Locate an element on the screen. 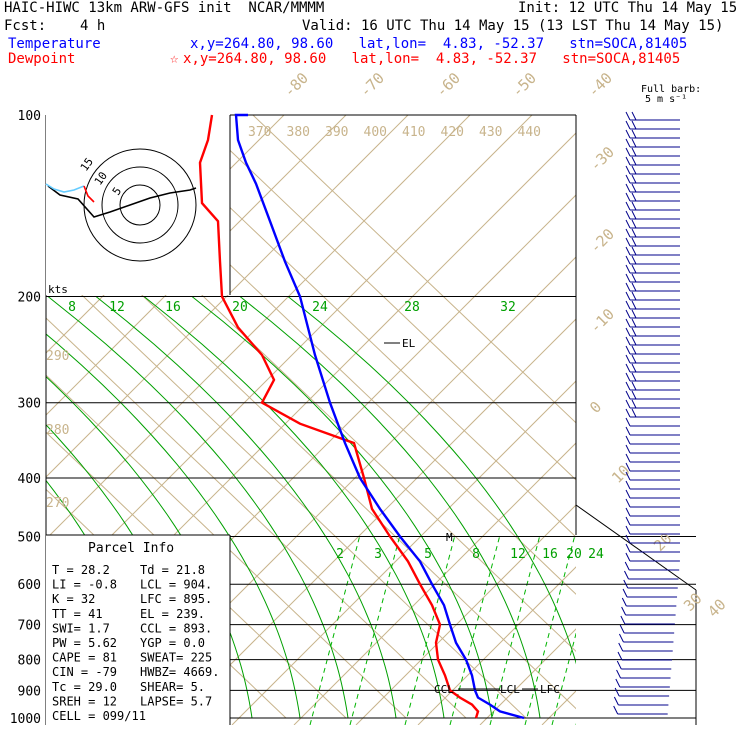  parcel-row-right: LAPSE= 5.7 is located at coordinates (176, 701).